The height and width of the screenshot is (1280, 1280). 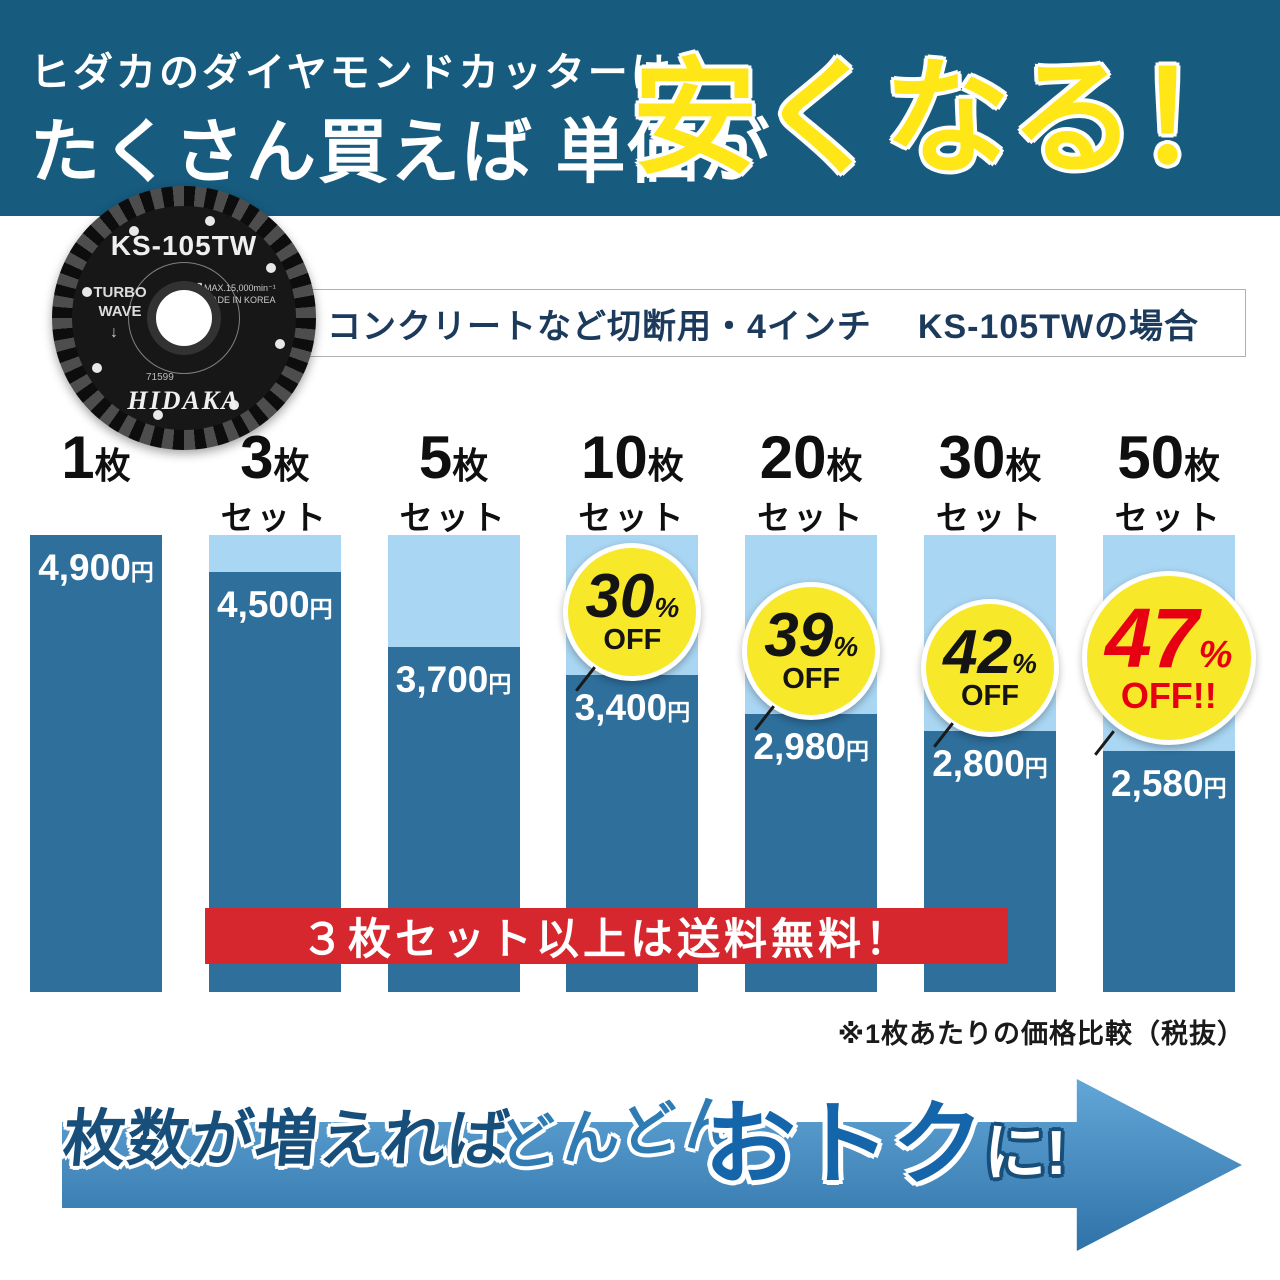 I want to click on product-caption: コンクリートなど切断用・4インチ KS-105TWの場合, so click(x=758, y=323).